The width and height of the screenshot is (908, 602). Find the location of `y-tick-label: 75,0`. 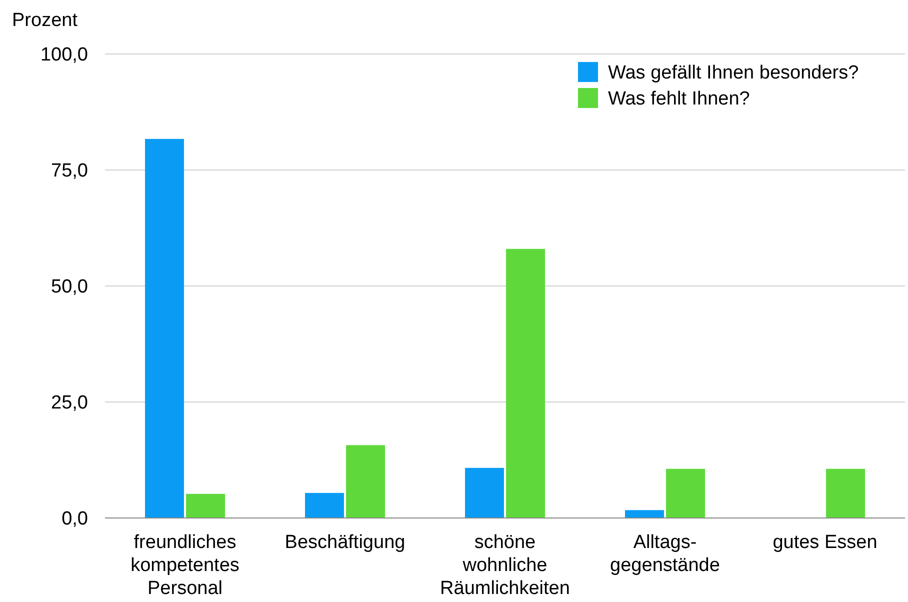

y-tick-label: 75,0 is located at coordinates (69, 171).